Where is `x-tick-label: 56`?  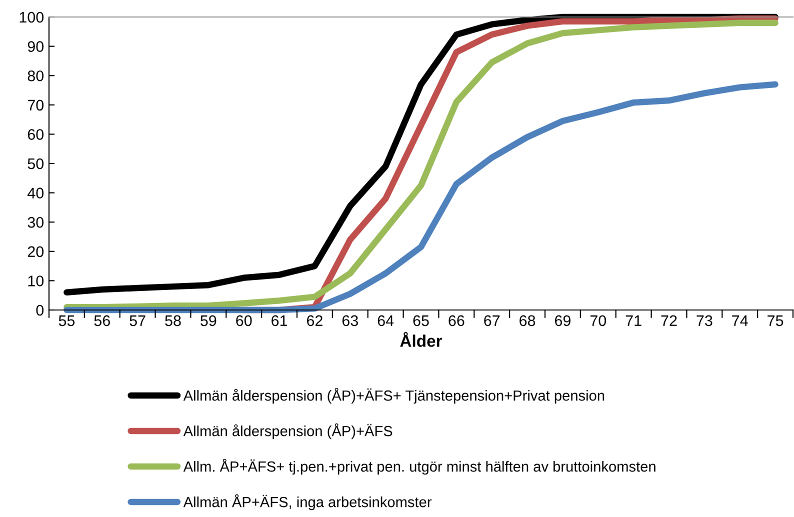
x-tick-label: 56 is located at coordinates (102, 320).